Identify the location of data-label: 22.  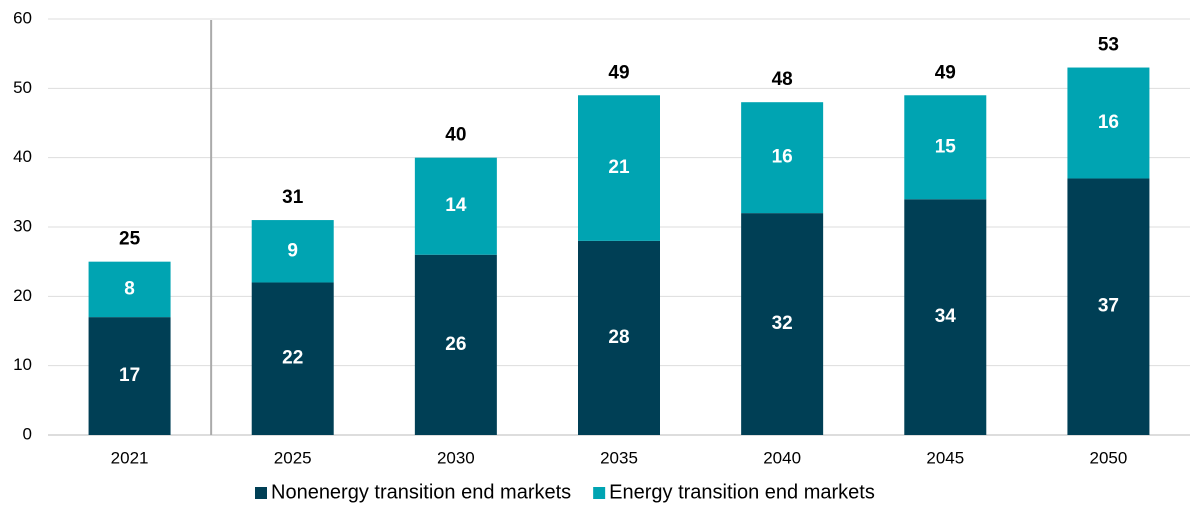
(292, 358).